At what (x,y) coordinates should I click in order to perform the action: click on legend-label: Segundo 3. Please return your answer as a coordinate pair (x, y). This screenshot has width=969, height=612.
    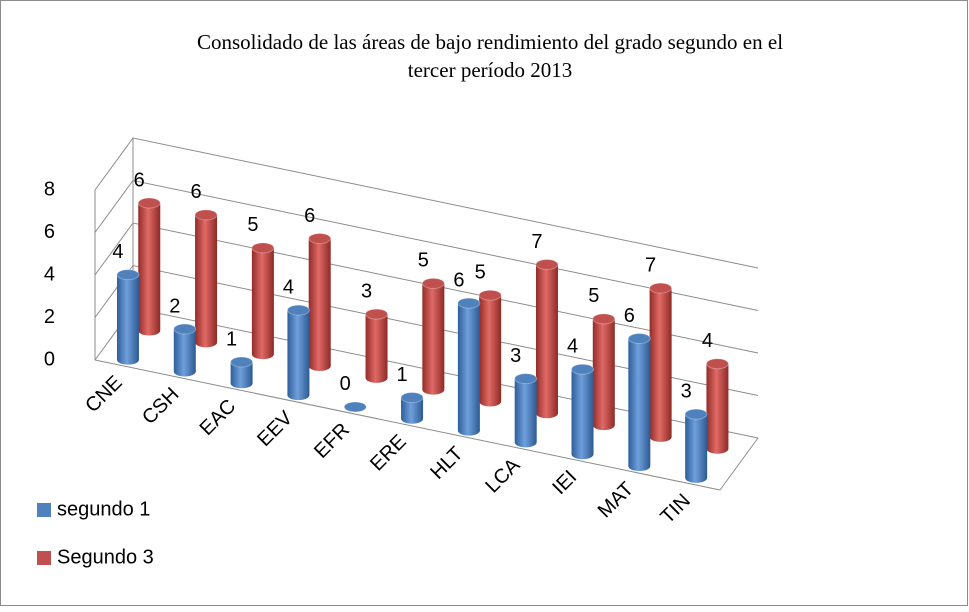
    Looking at the image, I should click on (105, 557).